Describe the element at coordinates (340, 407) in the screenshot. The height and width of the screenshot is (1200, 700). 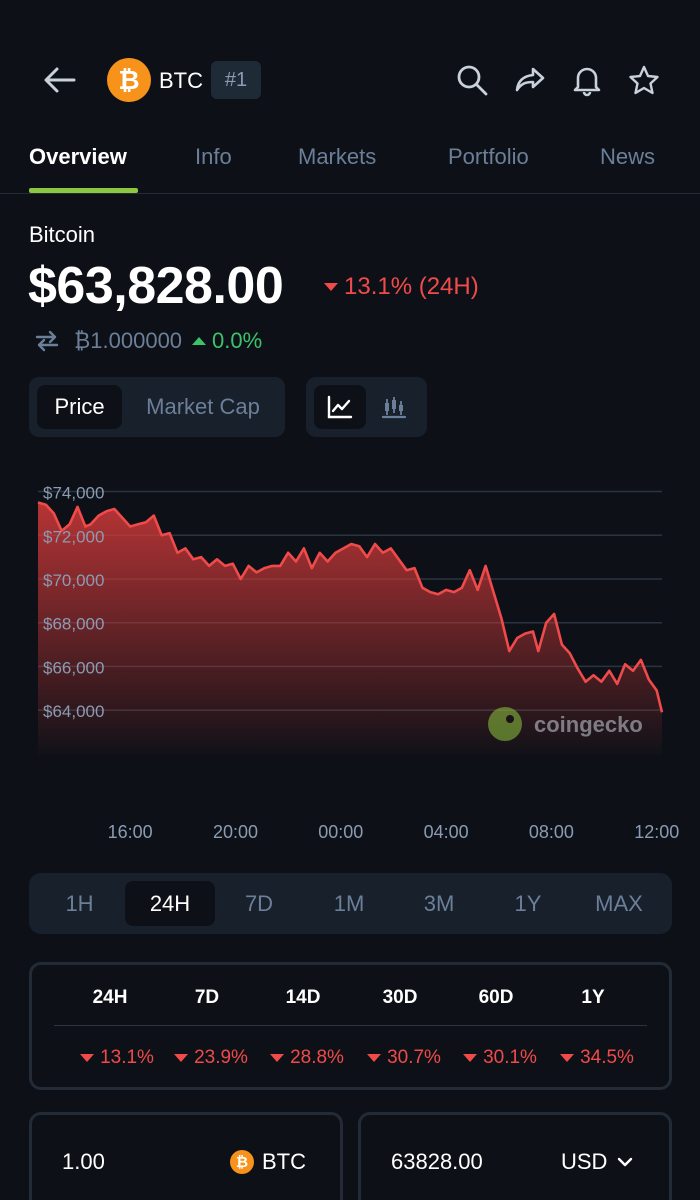
I see `line-chart-icon` at that location.